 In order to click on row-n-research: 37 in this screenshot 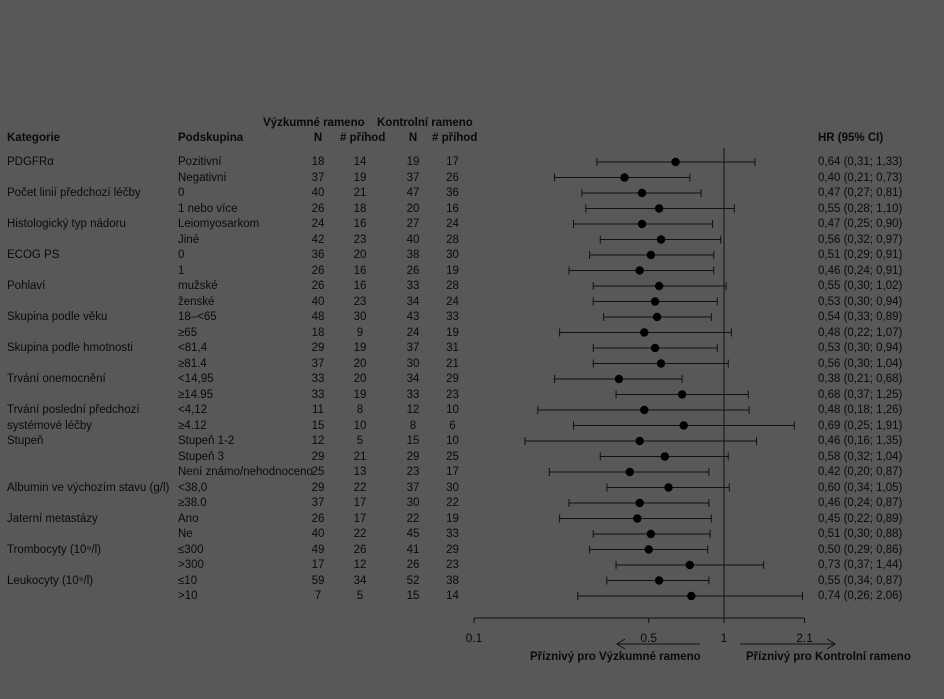, I will do `click(318, 503)`.